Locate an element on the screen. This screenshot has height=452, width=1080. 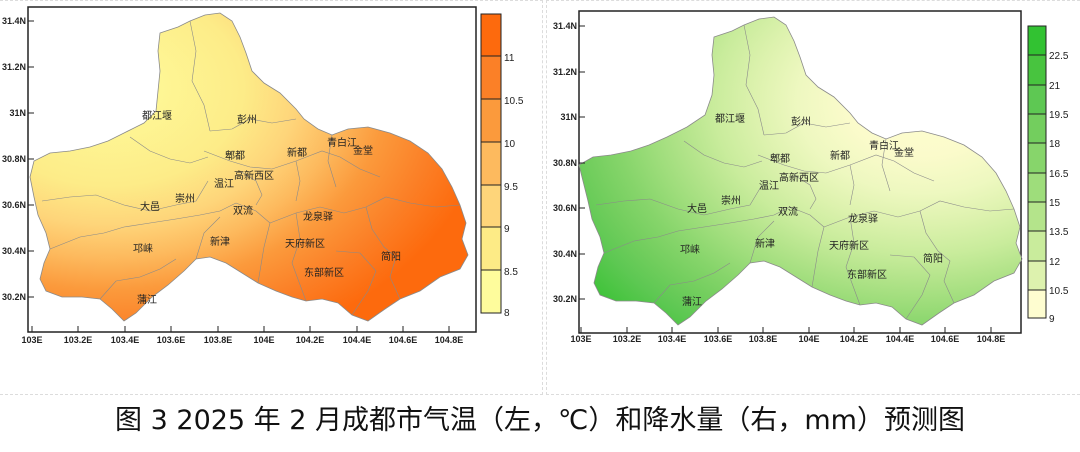
colorbar-tick: 18 is located at coordinates (1055, 144).